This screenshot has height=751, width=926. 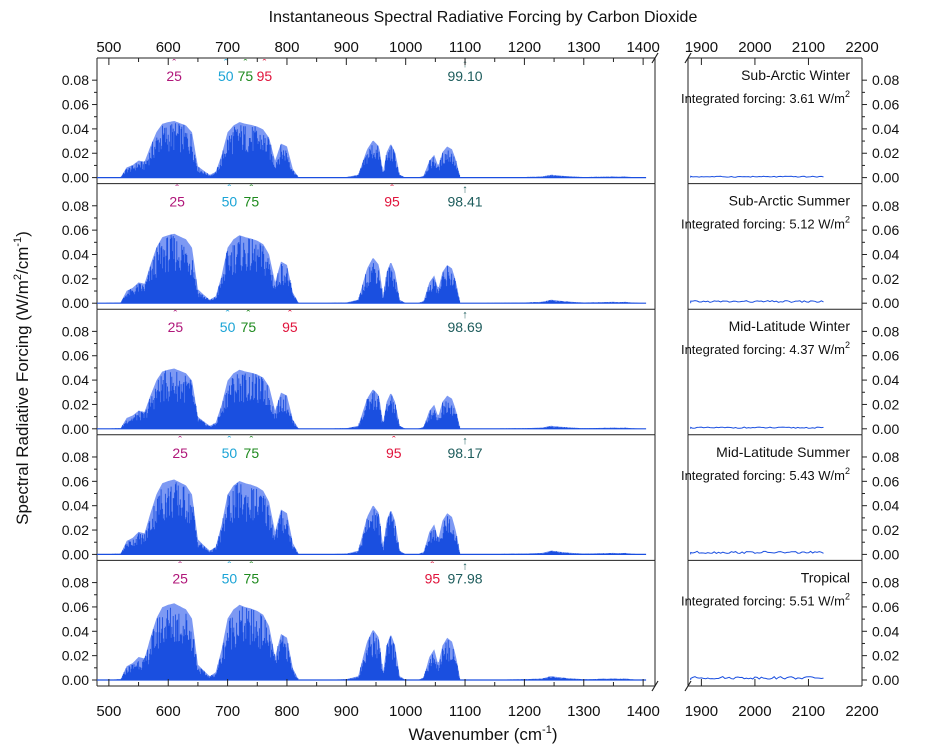 I want to click on panel-name: Sub-Arctic Summer, so click(x=790, y=201).